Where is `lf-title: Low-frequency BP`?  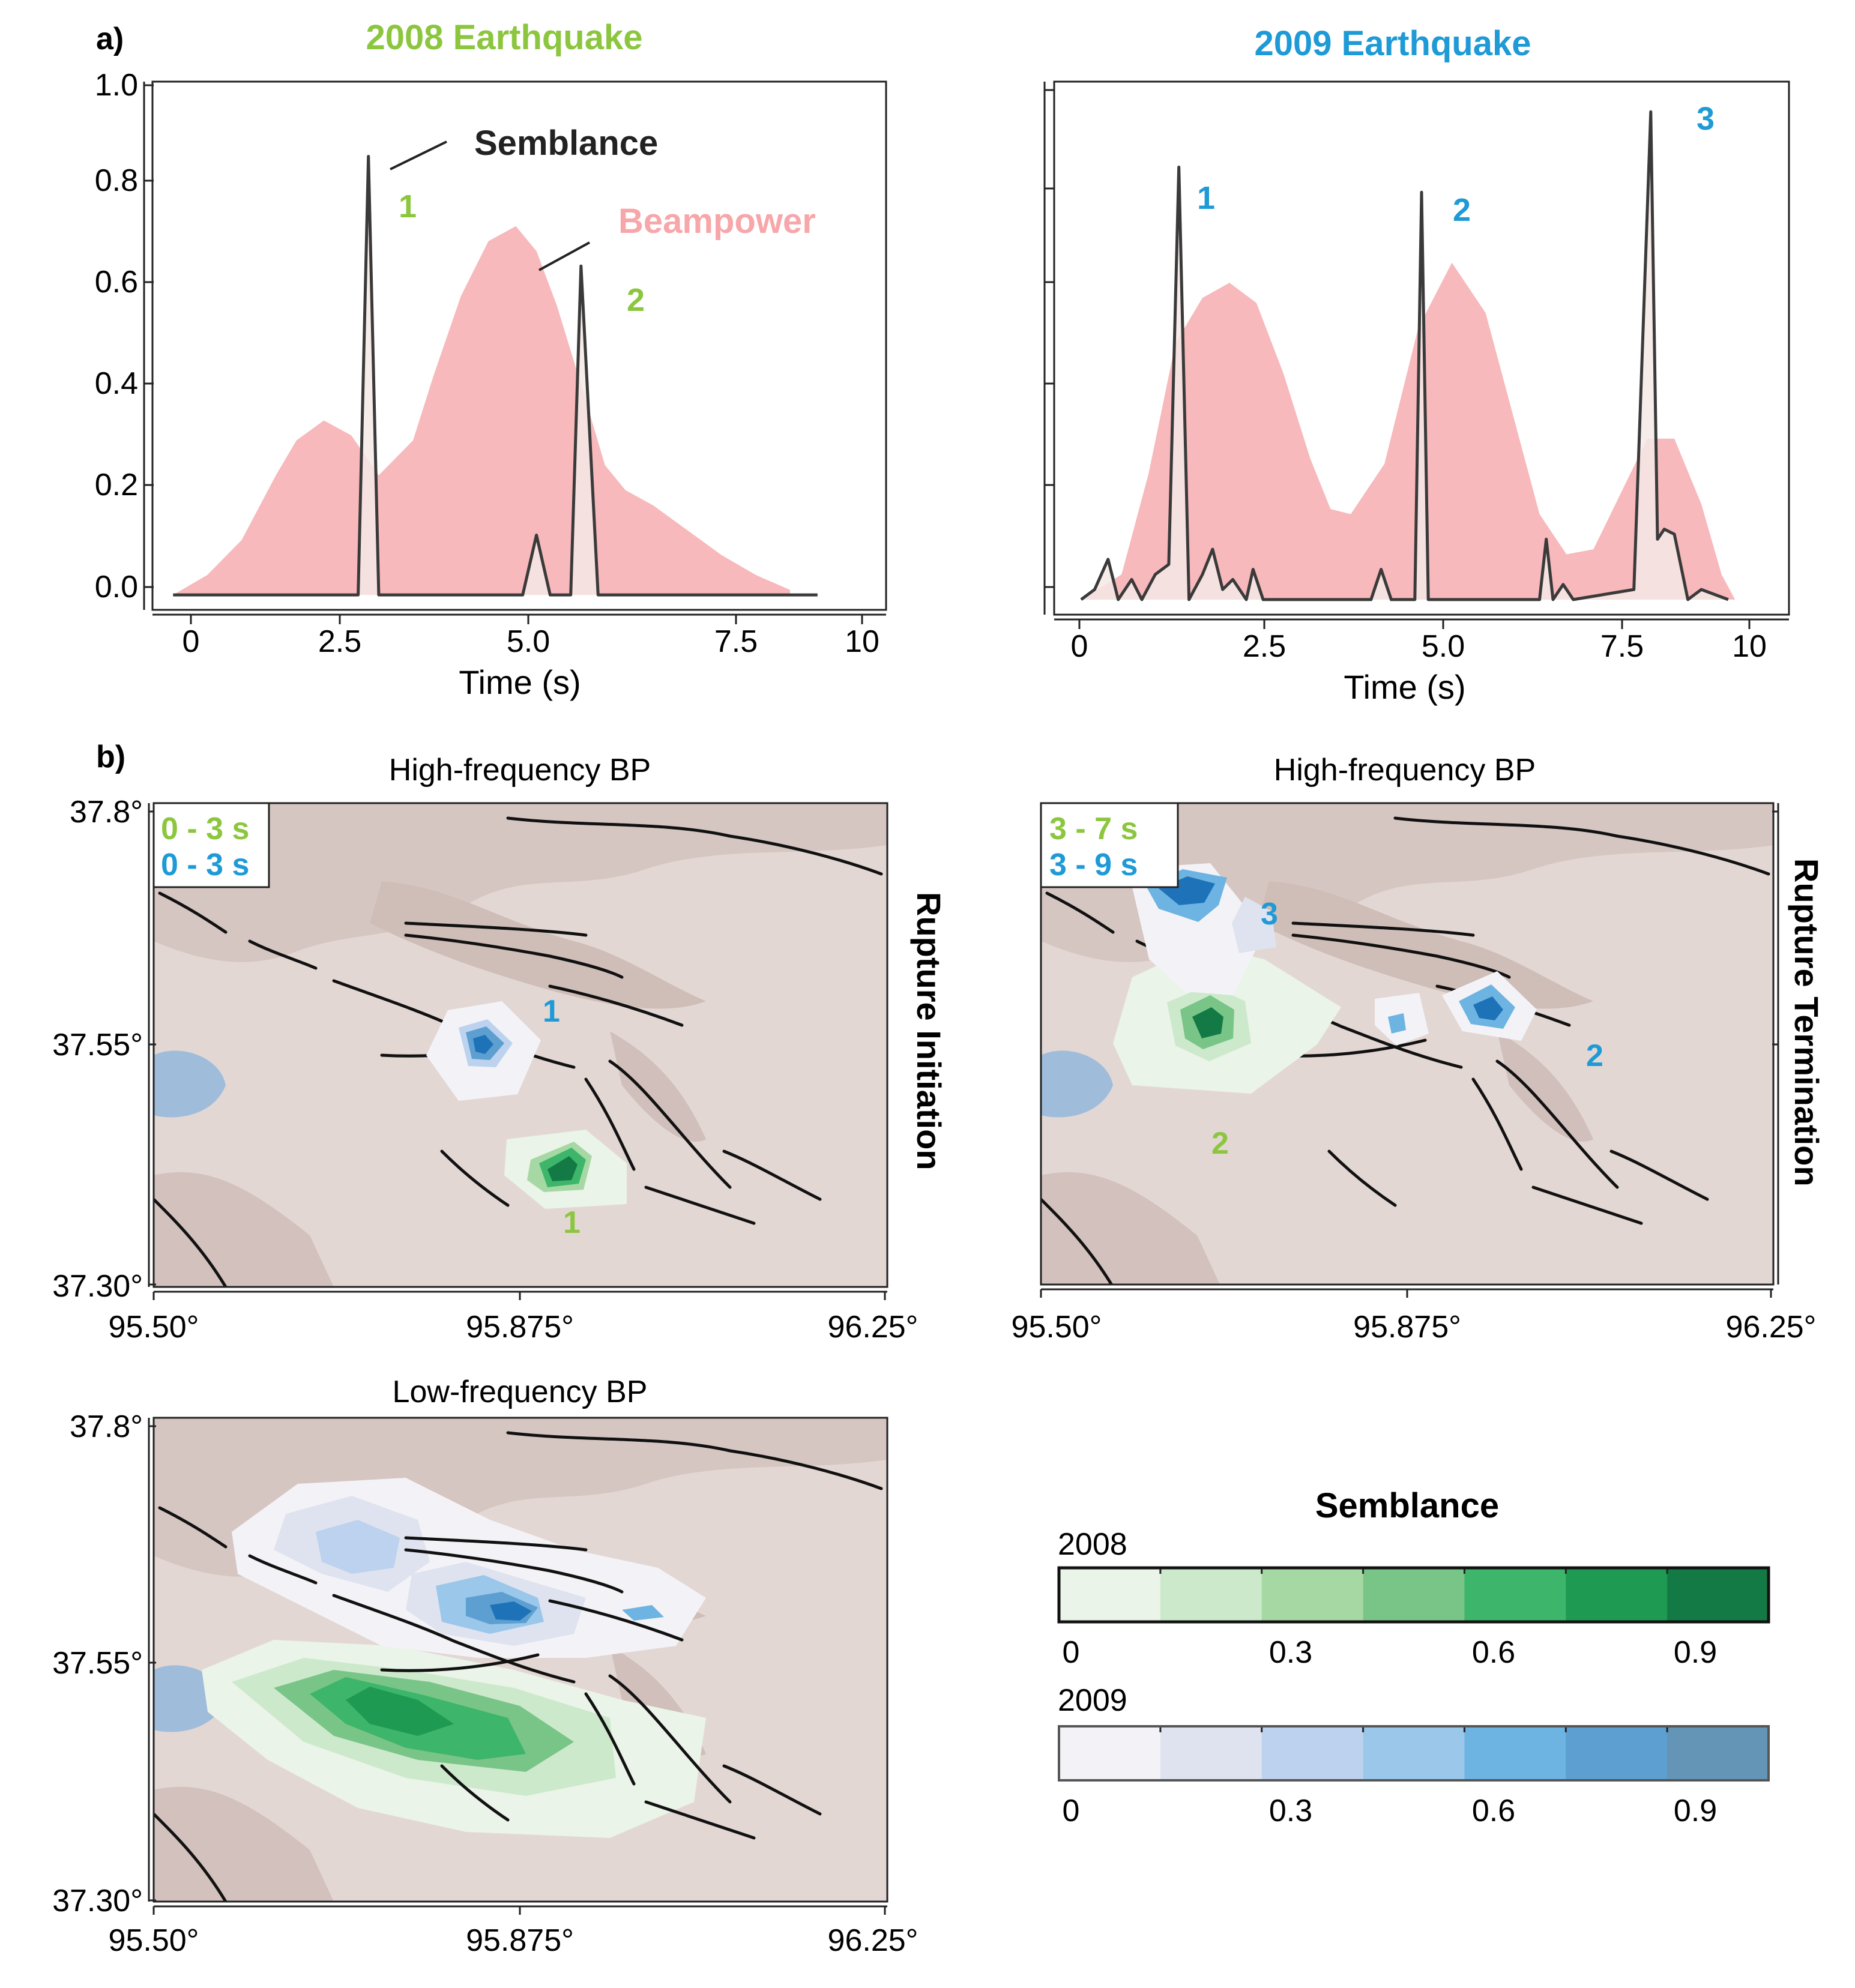 lf-title: Low-frequency BP is located at coordinates (520, 1392).